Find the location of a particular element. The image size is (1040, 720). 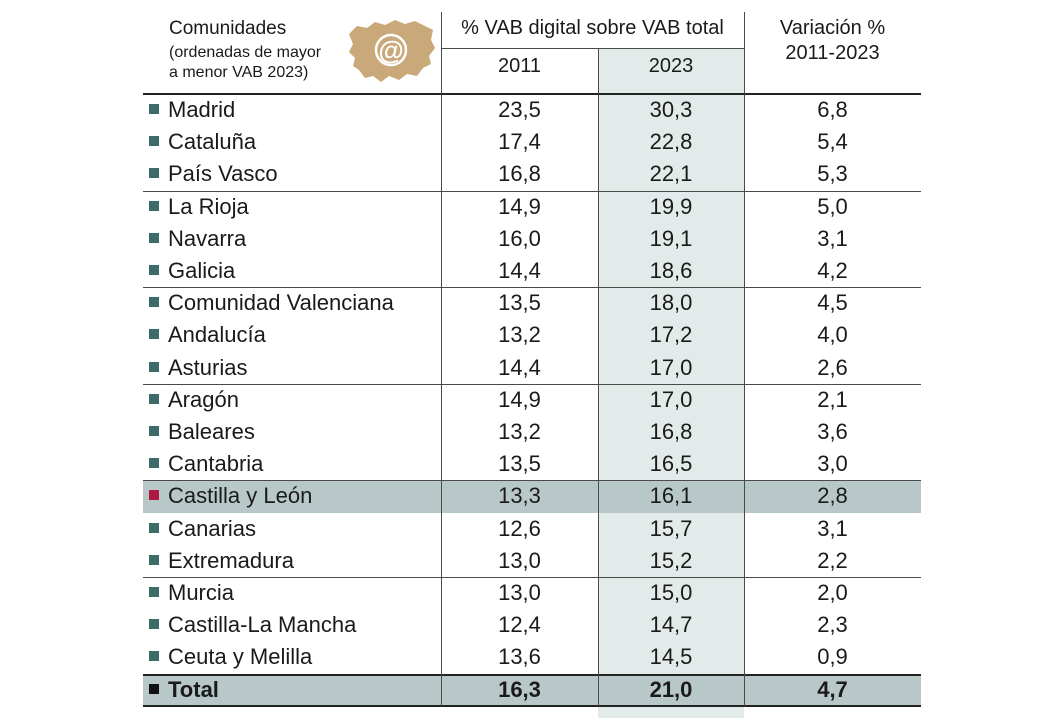

value-2023: 17,2 is located at coordinates (671, 335).